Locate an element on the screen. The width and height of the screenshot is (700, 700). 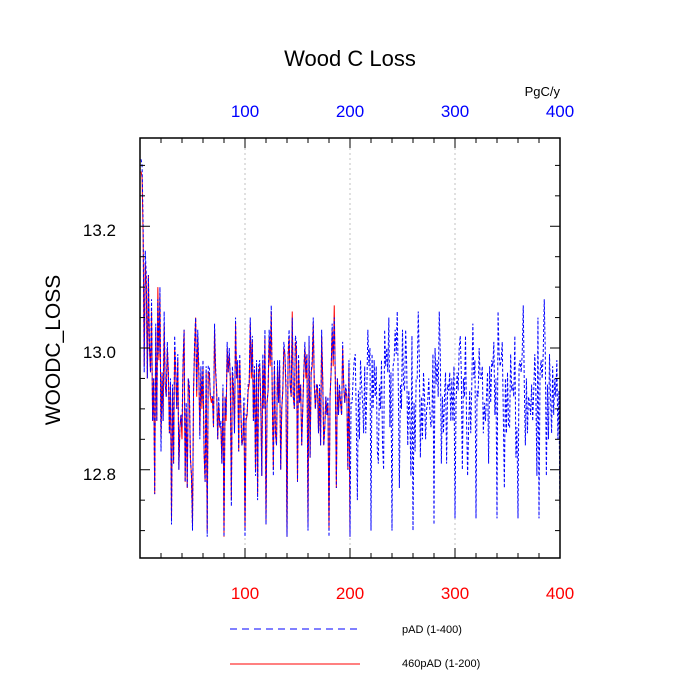
y-tick-label: 12.8 is located at coordinates (99, 474).